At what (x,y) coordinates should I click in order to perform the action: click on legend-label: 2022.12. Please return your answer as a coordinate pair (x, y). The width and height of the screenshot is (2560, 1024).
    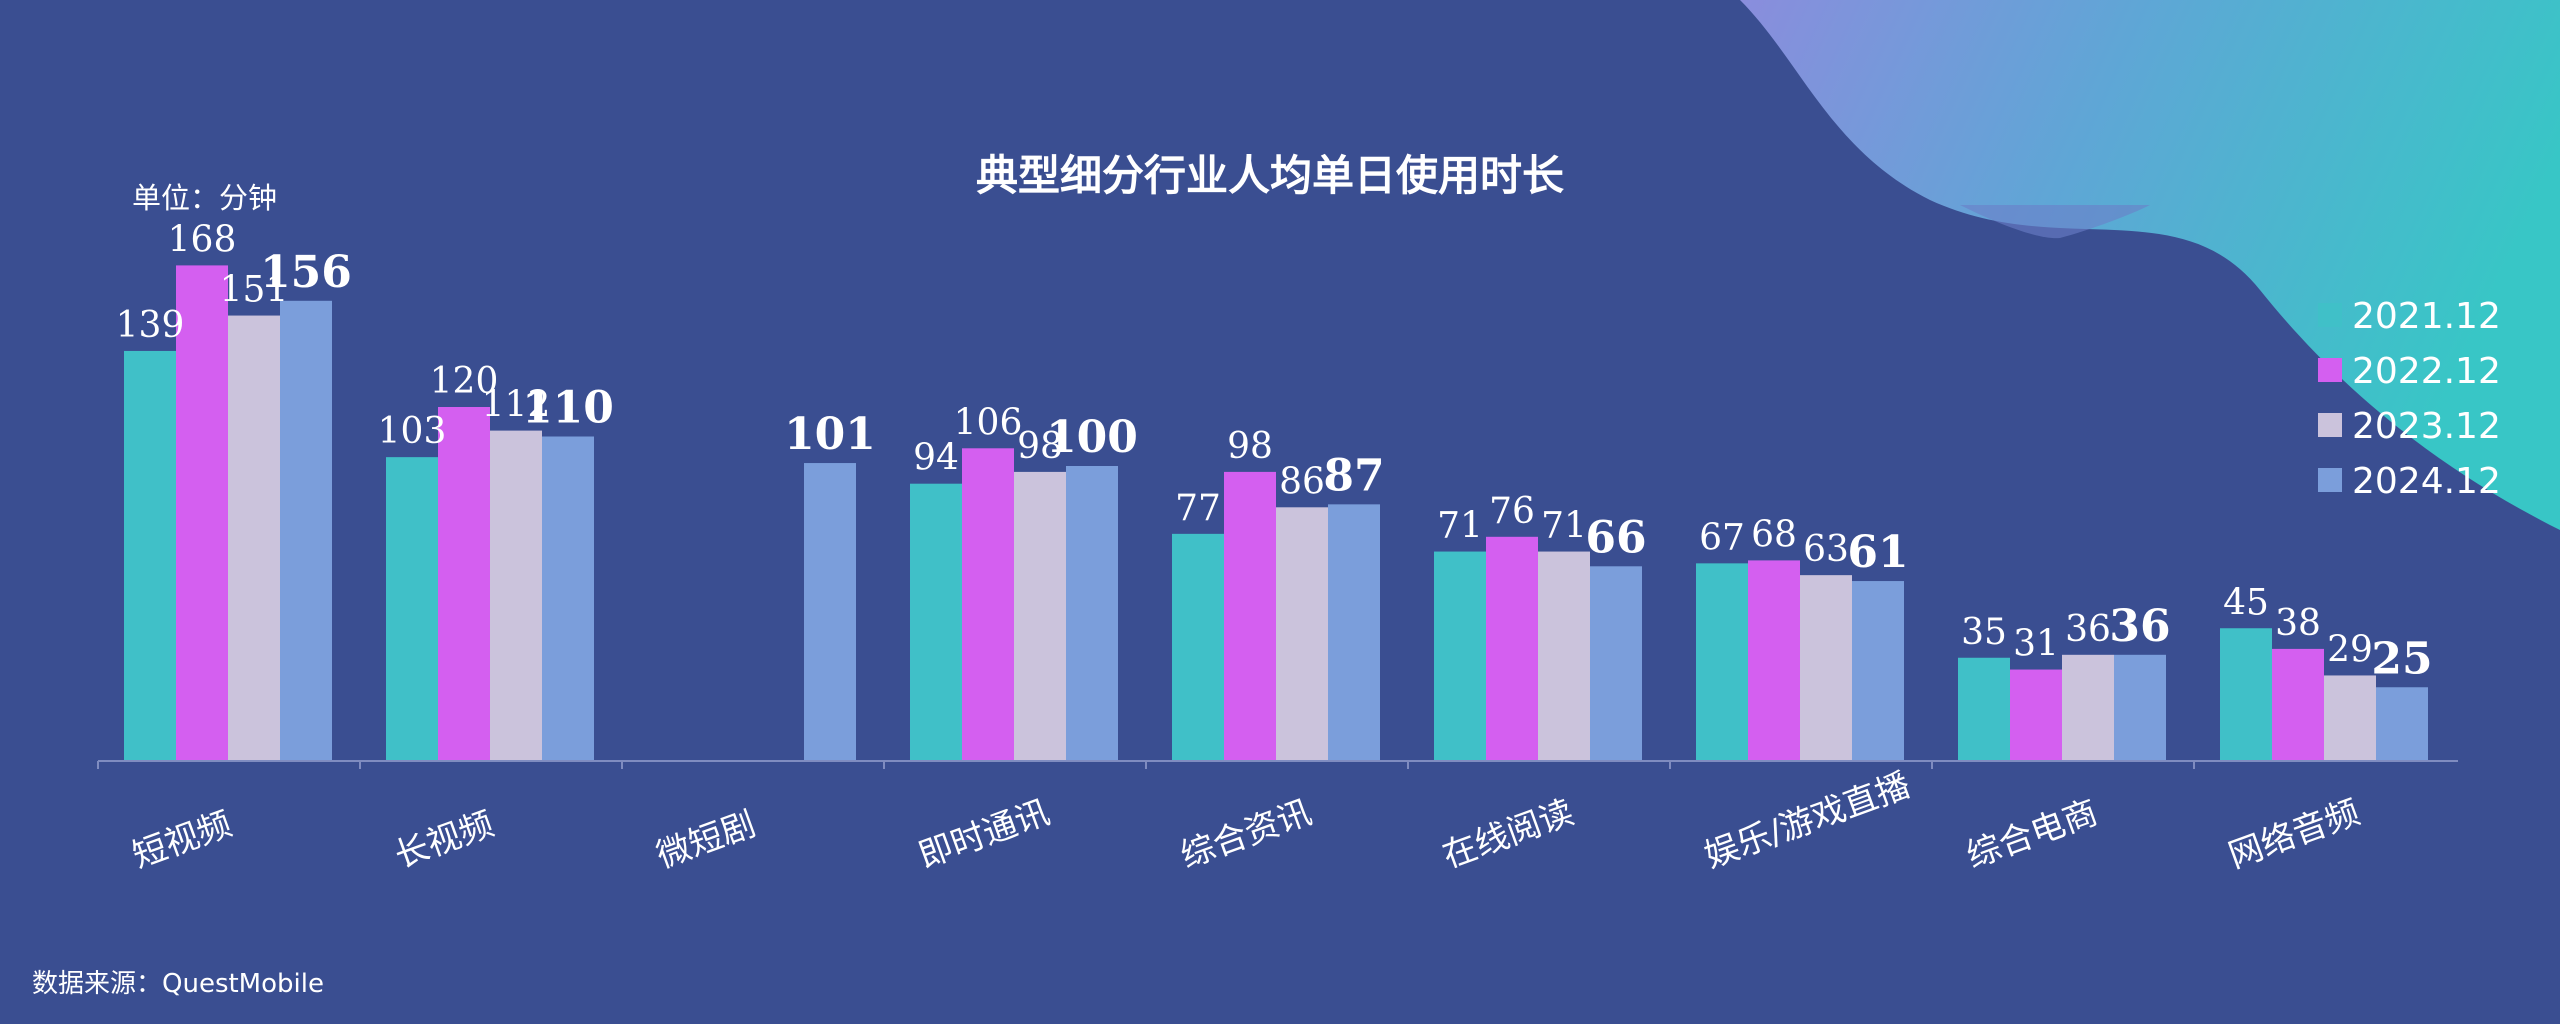
    Looking at the image, I should click on (2426, 371).